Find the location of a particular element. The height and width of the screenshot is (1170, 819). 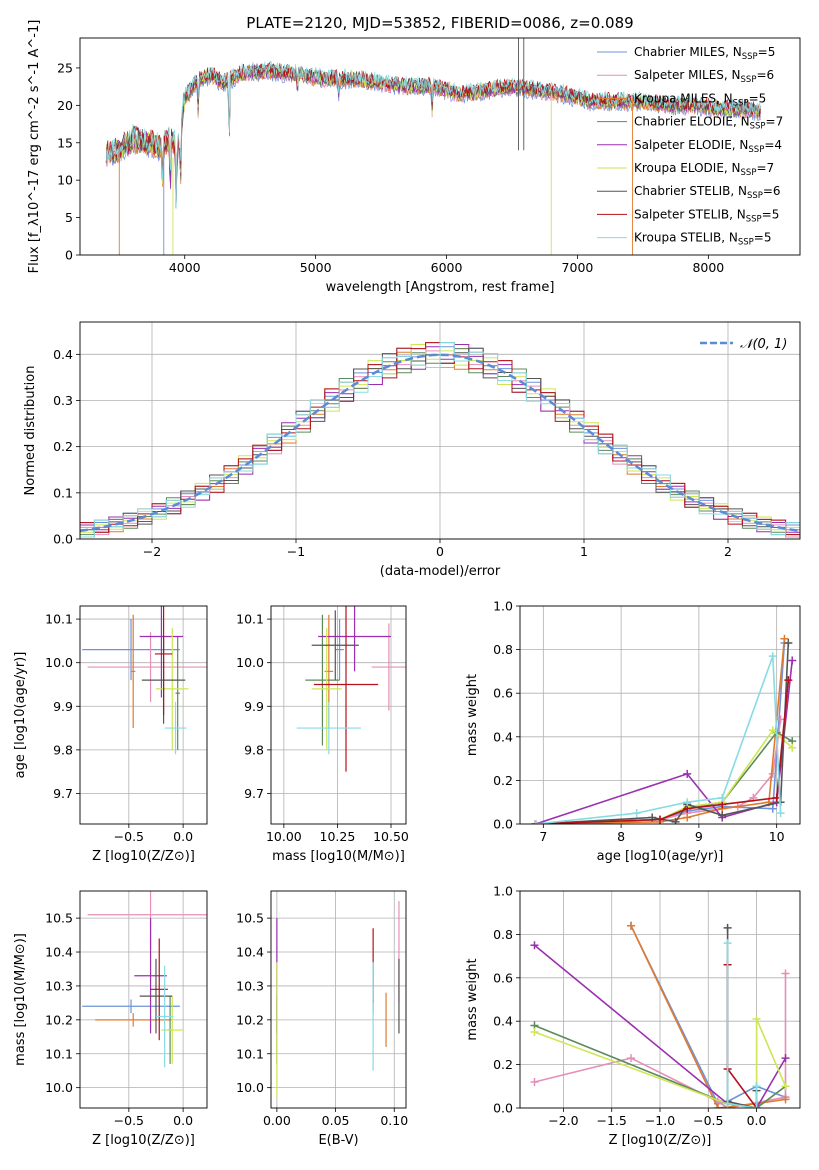

y-tick-label: 0 is located at coordinates (69, 255).